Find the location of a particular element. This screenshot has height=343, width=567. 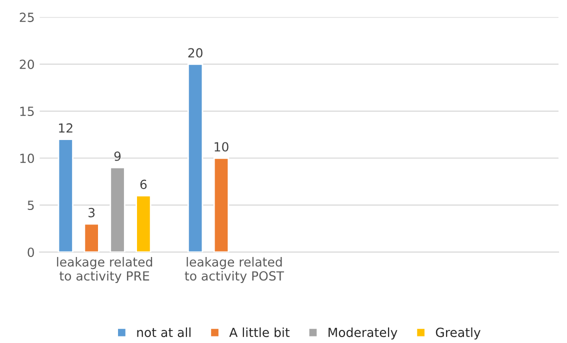

y-tick-label: 15 is located at coordinates (27, 111).